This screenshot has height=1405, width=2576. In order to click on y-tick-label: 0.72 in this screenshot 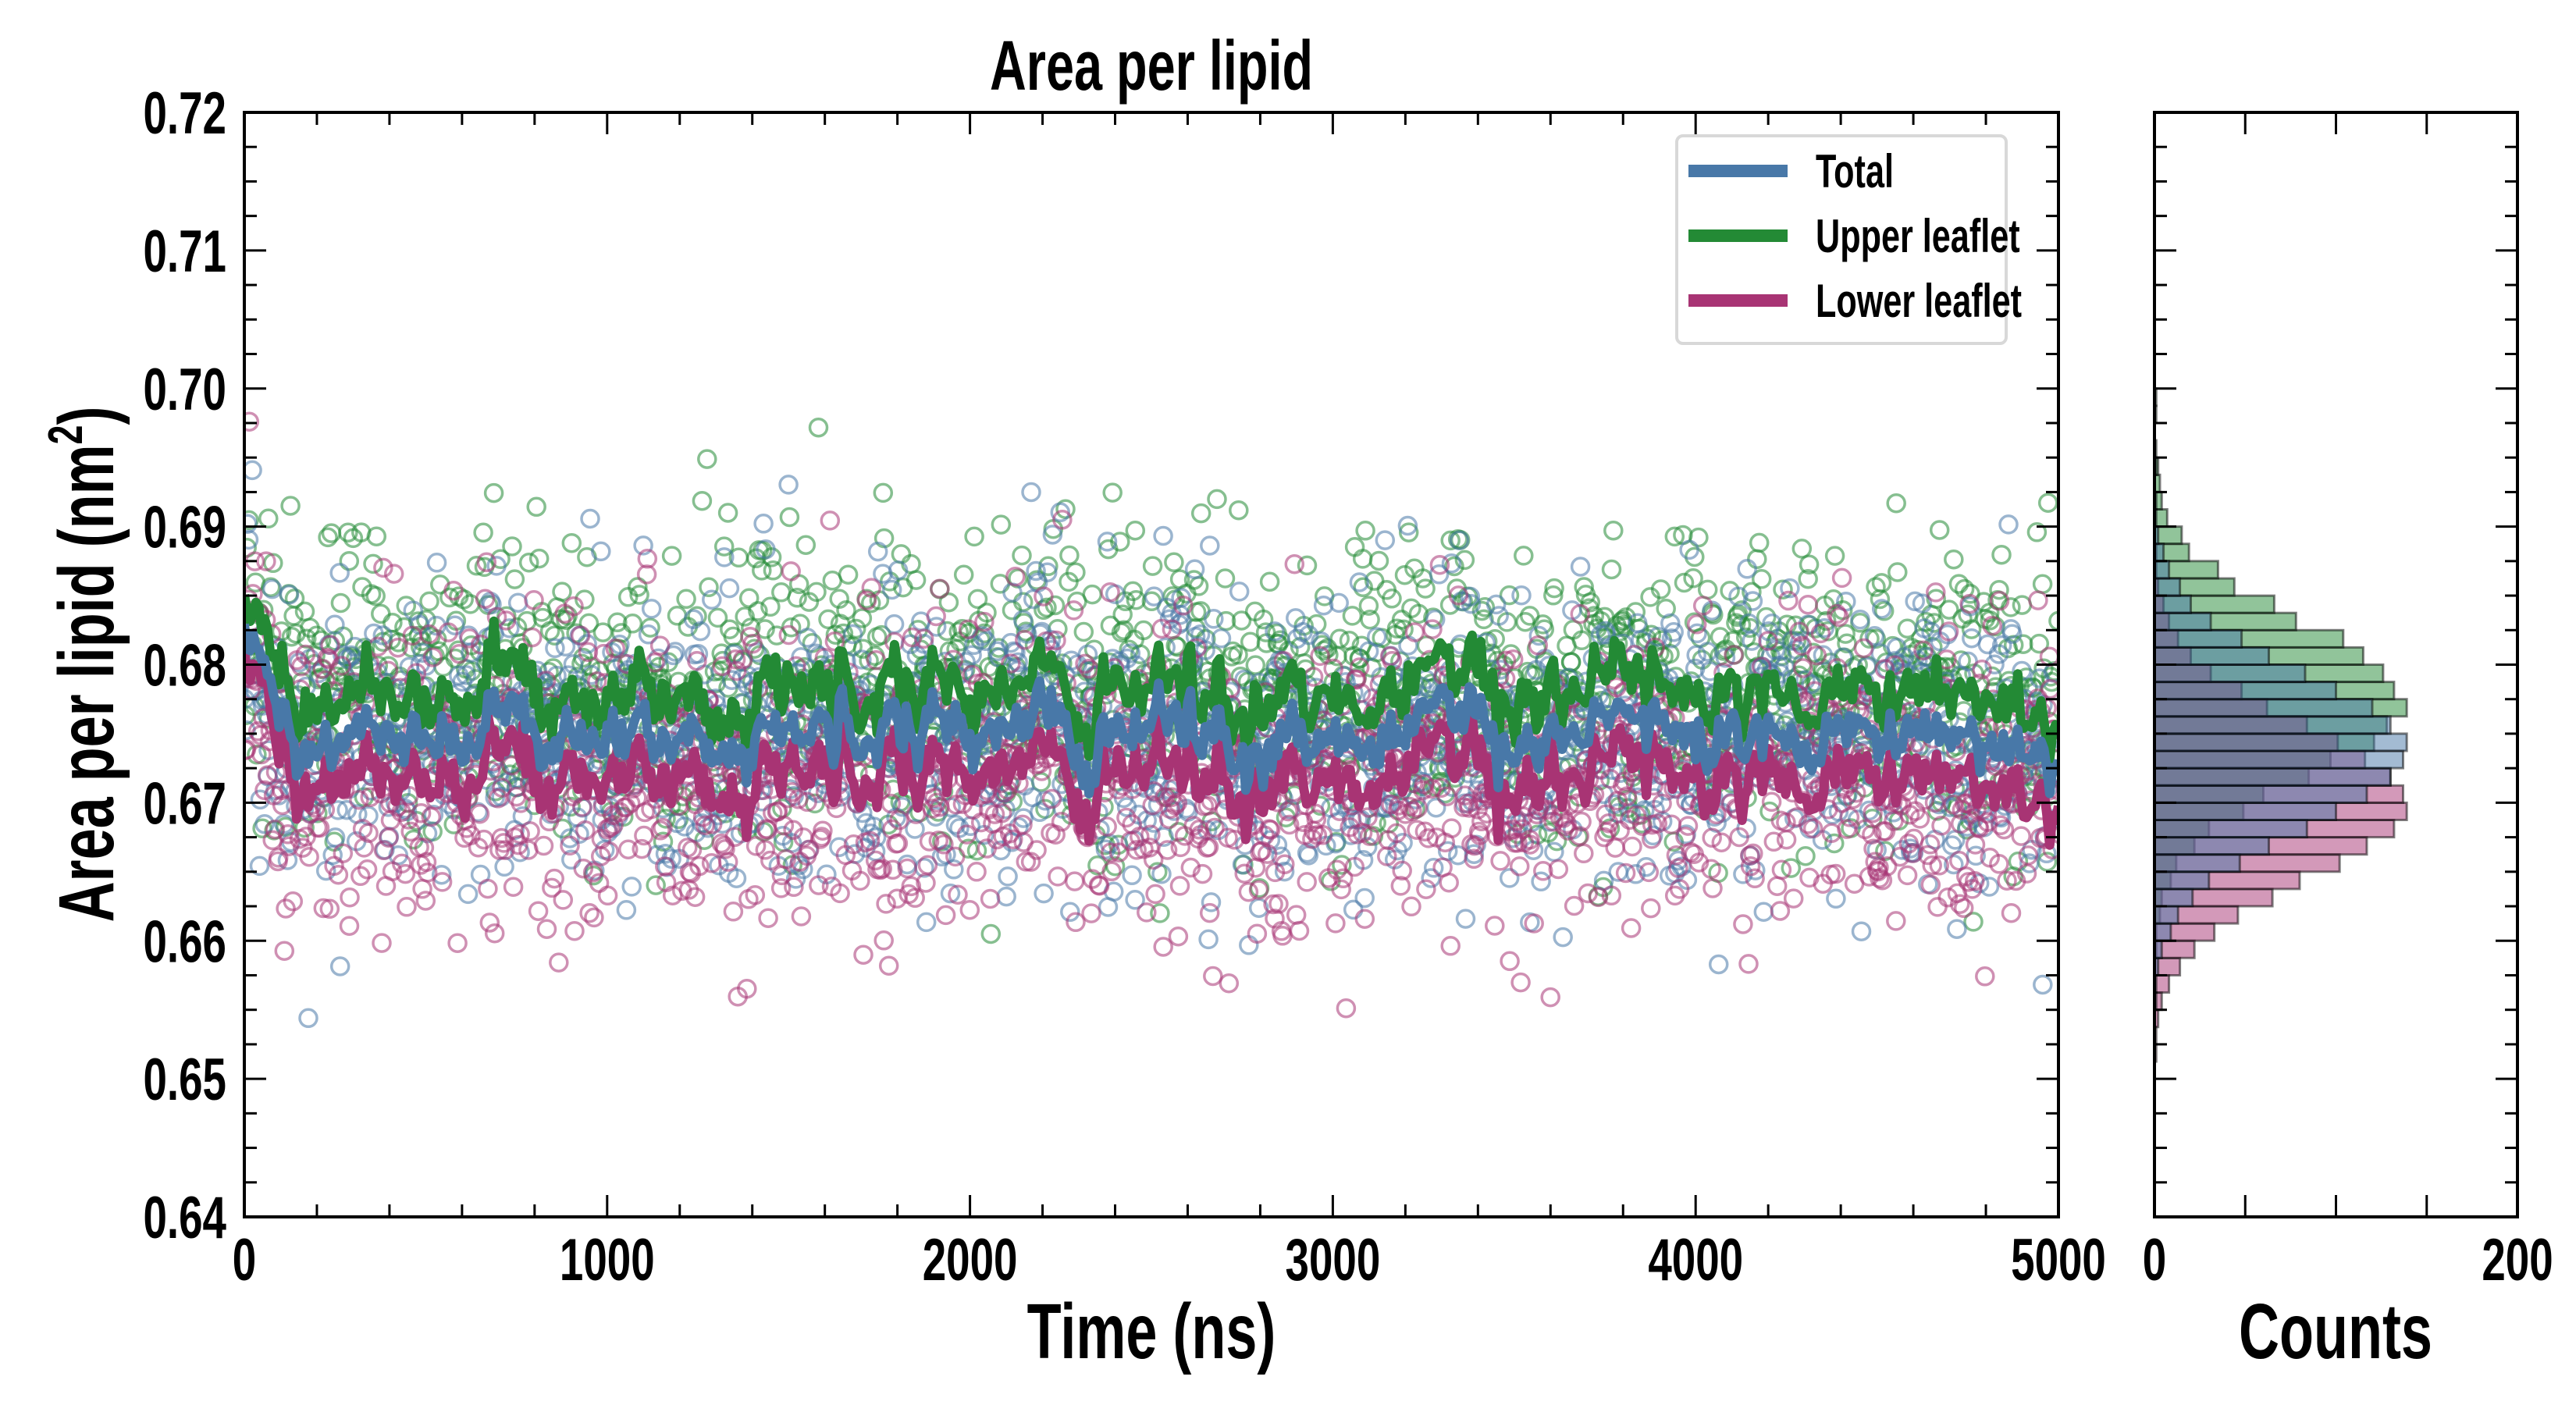, I will do `click(184, 113)`.